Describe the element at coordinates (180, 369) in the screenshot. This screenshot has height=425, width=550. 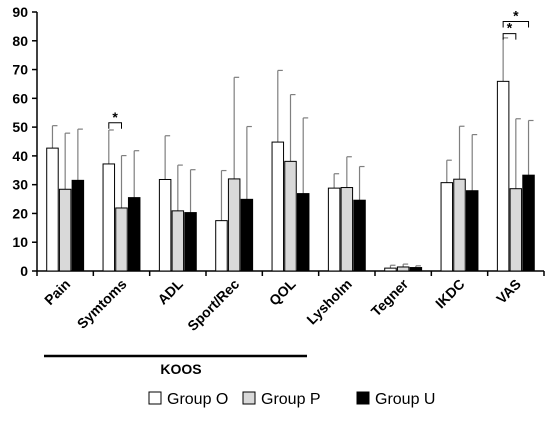
I see `koos-group-text: KOOS` at that location.